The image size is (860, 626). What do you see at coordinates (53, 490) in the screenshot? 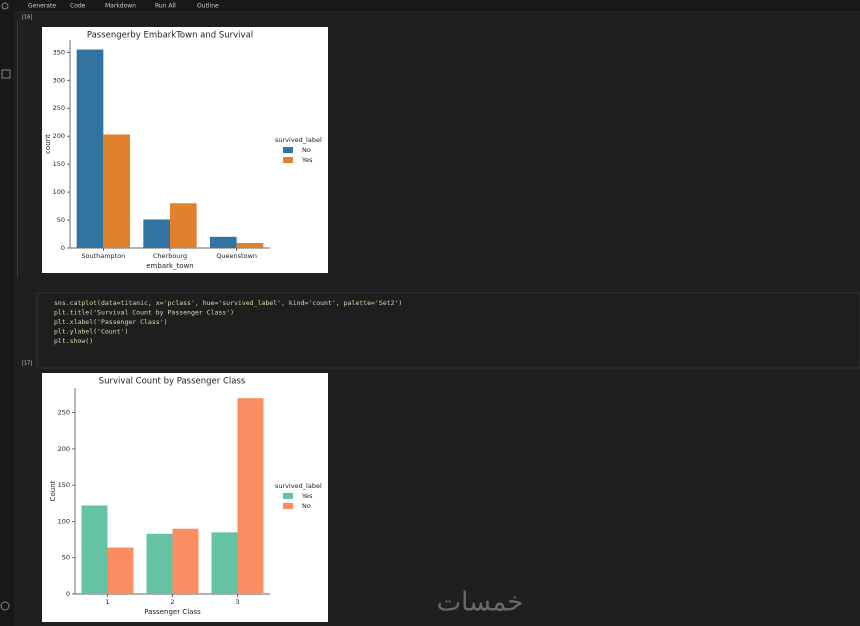
I see `y-axis-label: Count` at bounding box center [53, 490].